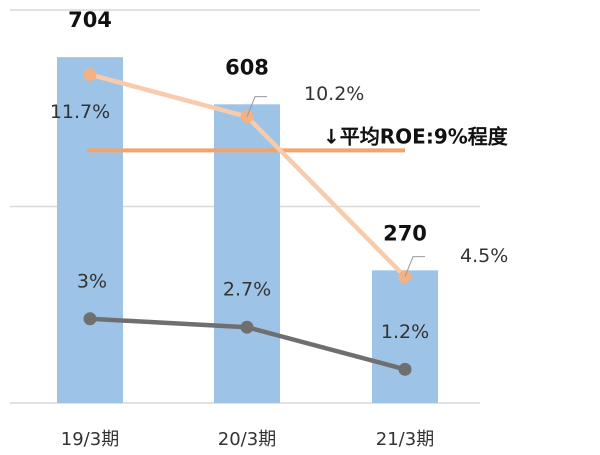  Describe the element at coordinates (405, 233) in the screenshot. I see `bar-value-label: 270` at that location.